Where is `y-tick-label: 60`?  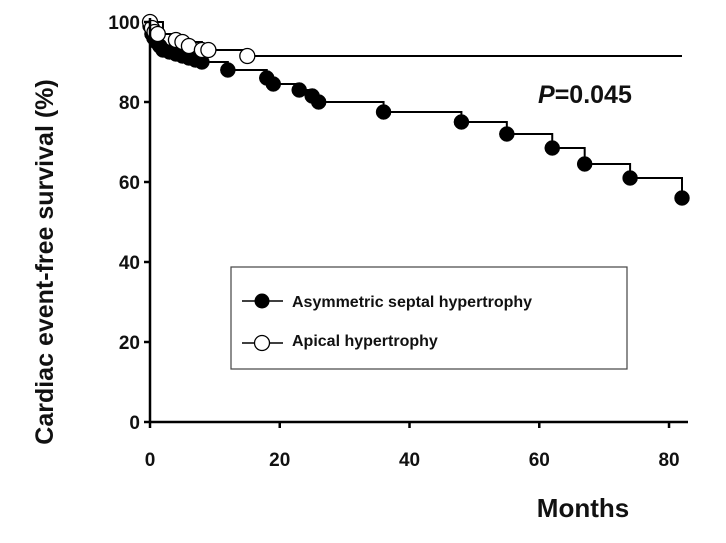
y-tick-label: 60 is located at coordinates (129, 183).